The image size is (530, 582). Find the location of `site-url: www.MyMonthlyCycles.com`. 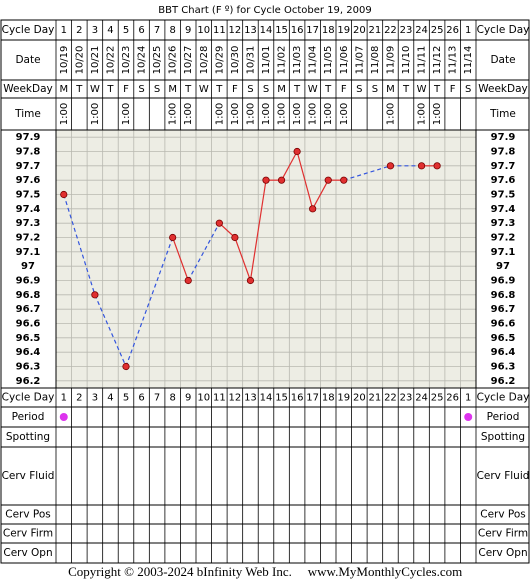

site-url: www.MyMonthlyCycles.com is located at coordinates (385, 571).